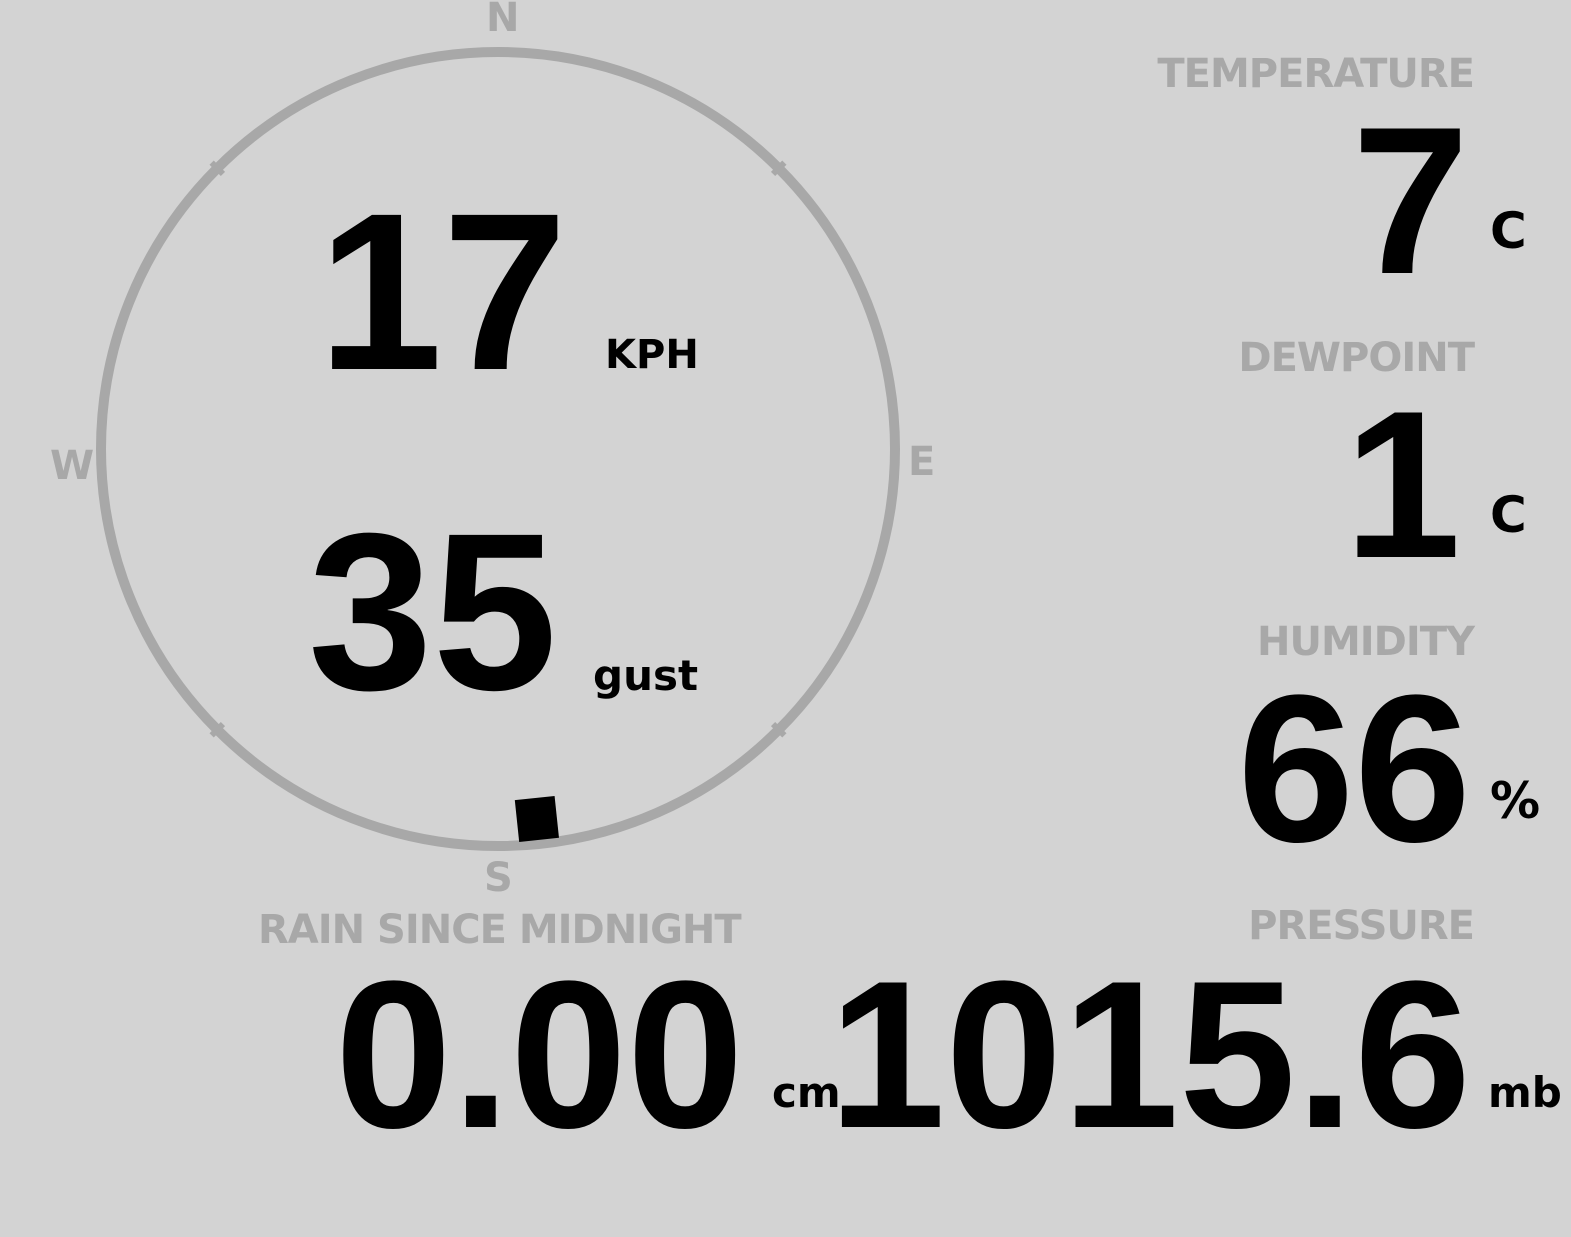 This screenshot has width=1571, height=1237. What do you see at coordinates (652, 355) in the screenshot?
I see `wind-speed-unit: KPH` at bounding box center [652, 355].